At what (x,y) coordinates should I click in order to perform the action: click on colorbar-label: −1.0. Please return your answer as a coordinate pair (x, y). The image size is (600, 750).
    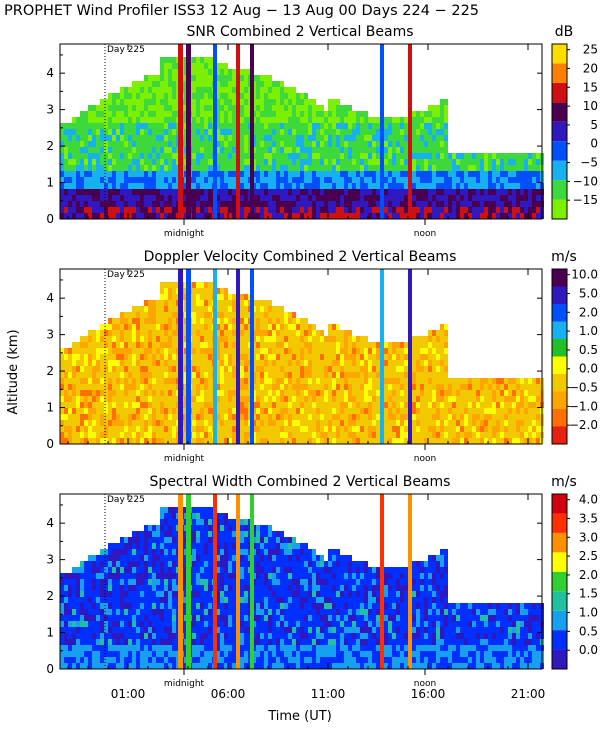
    Looking at the image, I should click on (583, 406).